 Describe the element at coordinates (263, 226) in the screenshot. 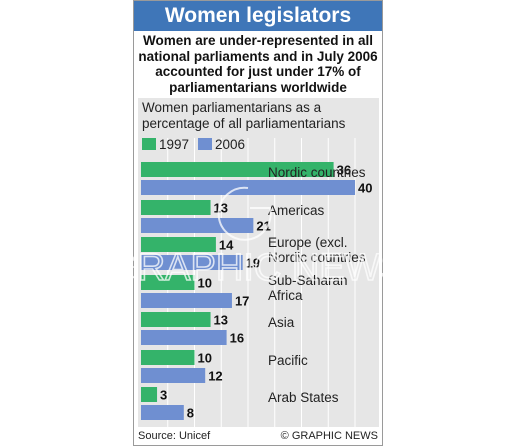

I see `data-label: 21` at that location.